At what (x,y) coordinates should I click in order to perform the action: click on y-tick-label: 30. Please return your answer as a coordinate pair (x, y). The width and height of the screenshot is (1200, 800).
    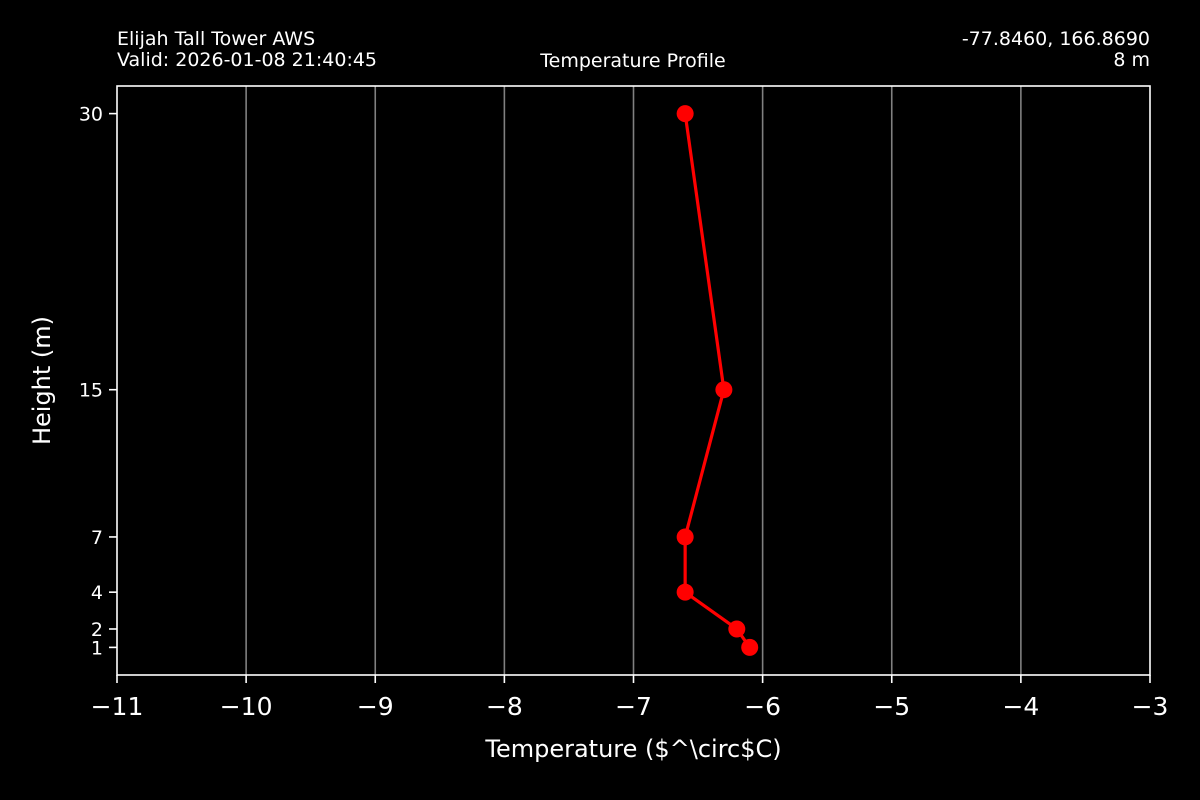
    Looking at the image, I should click on (91, 115).